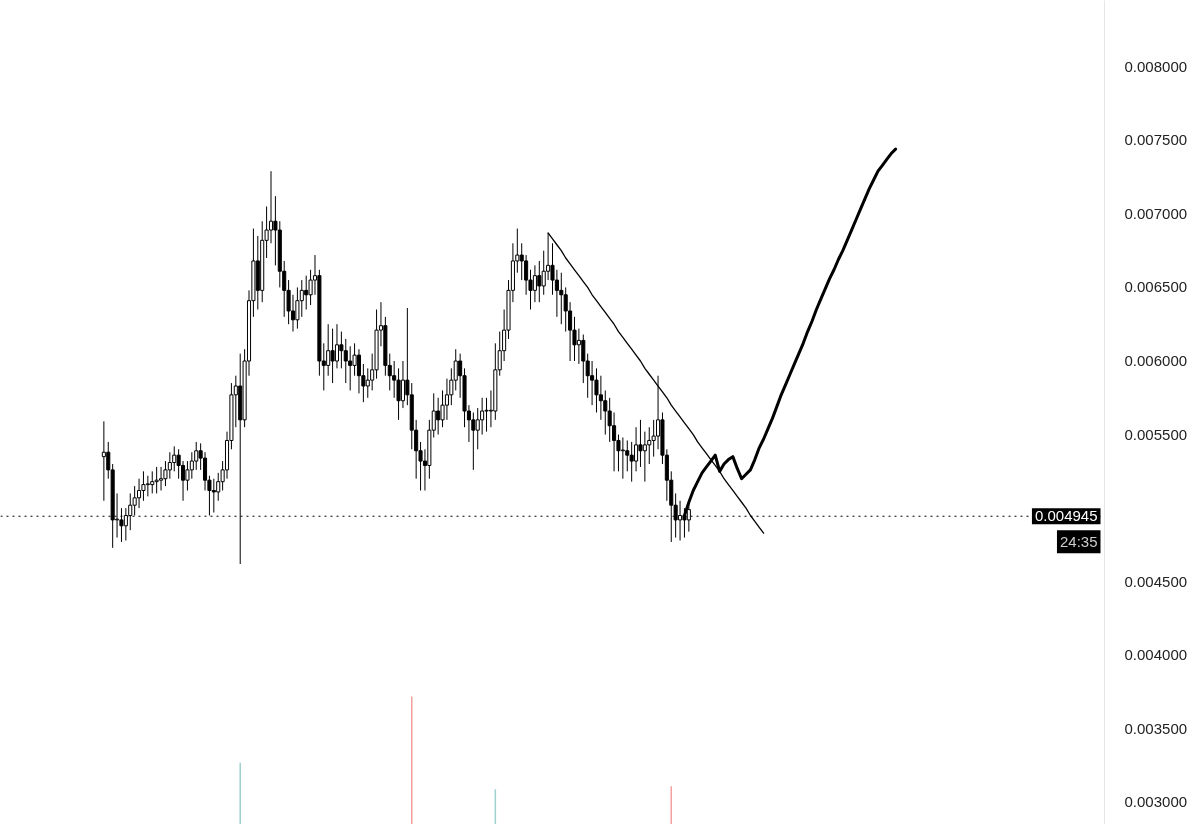 Image resolution: width=1200 pixels, height=824 pixels. Describe the element at coordinates (1156, 66) in the screenshot. I see `y-tick-label: 0.008000` at that location.